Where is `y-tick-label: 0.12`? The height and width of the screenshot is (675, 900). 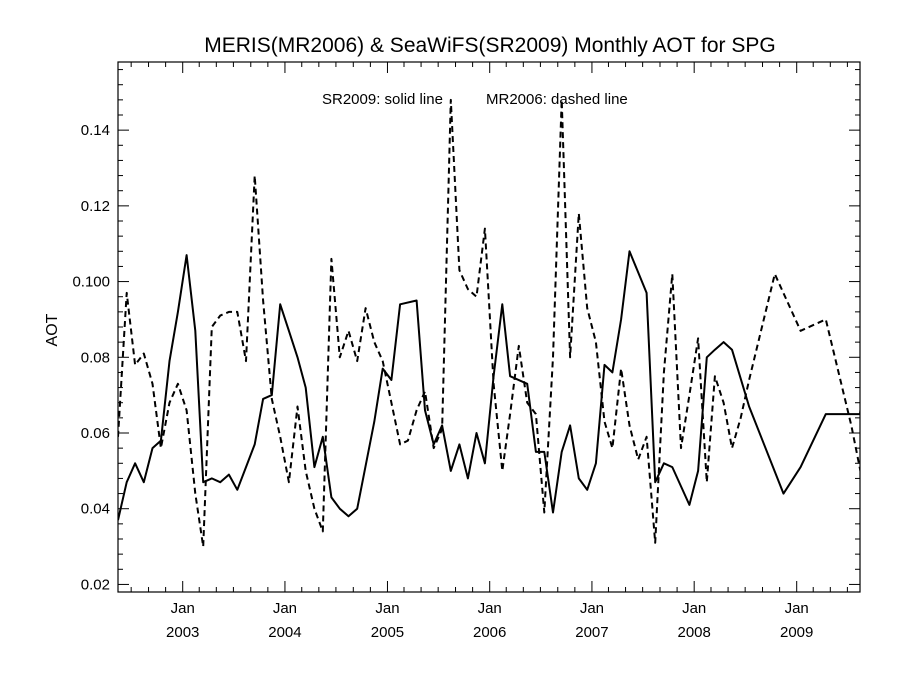
y-tick-label: 0.12 is located at coordinates (95, 206).